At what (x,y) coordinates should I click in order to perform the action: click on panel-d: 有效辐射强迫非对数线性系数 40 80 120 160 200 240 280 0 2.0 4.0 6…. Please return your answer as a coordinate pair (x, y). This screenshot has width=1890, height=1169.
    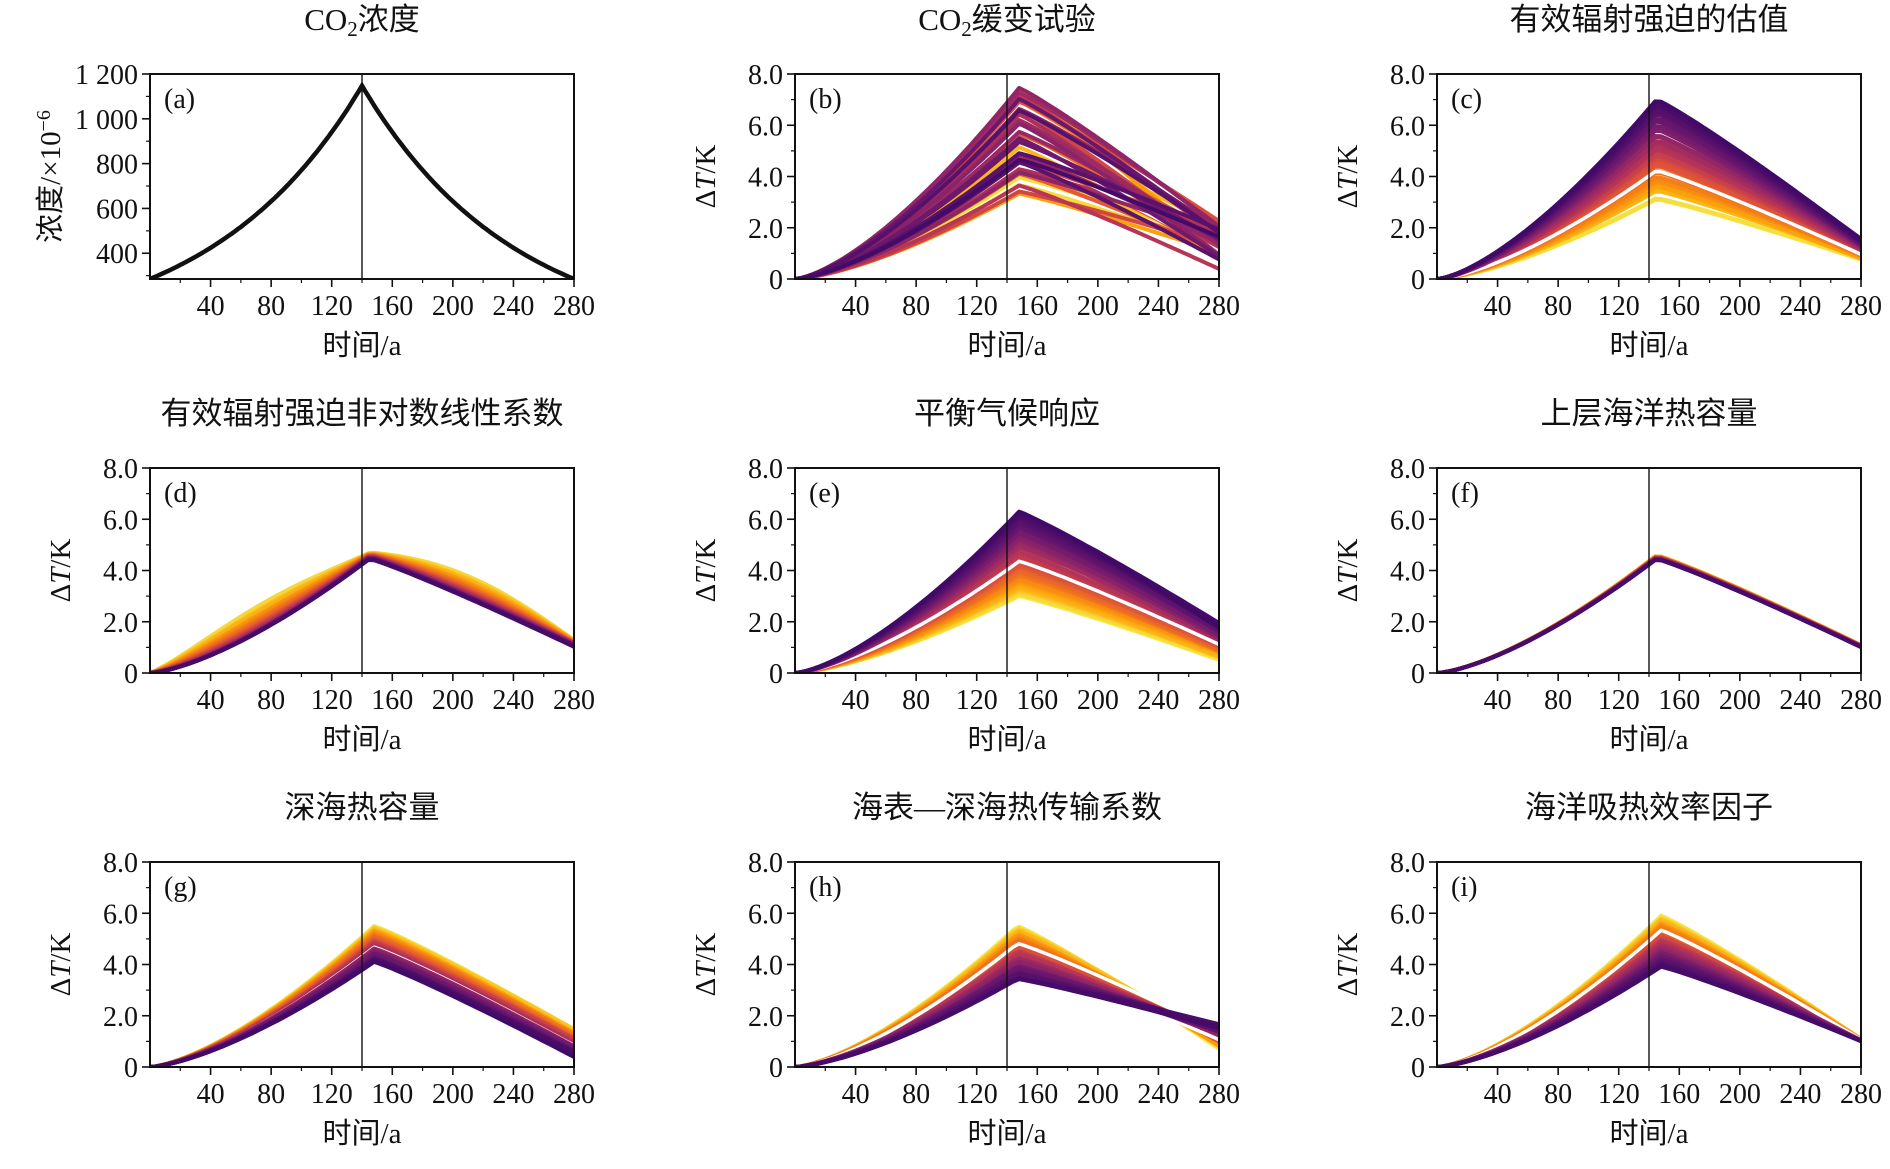
    Looking at the image, I should click on (320, 576).